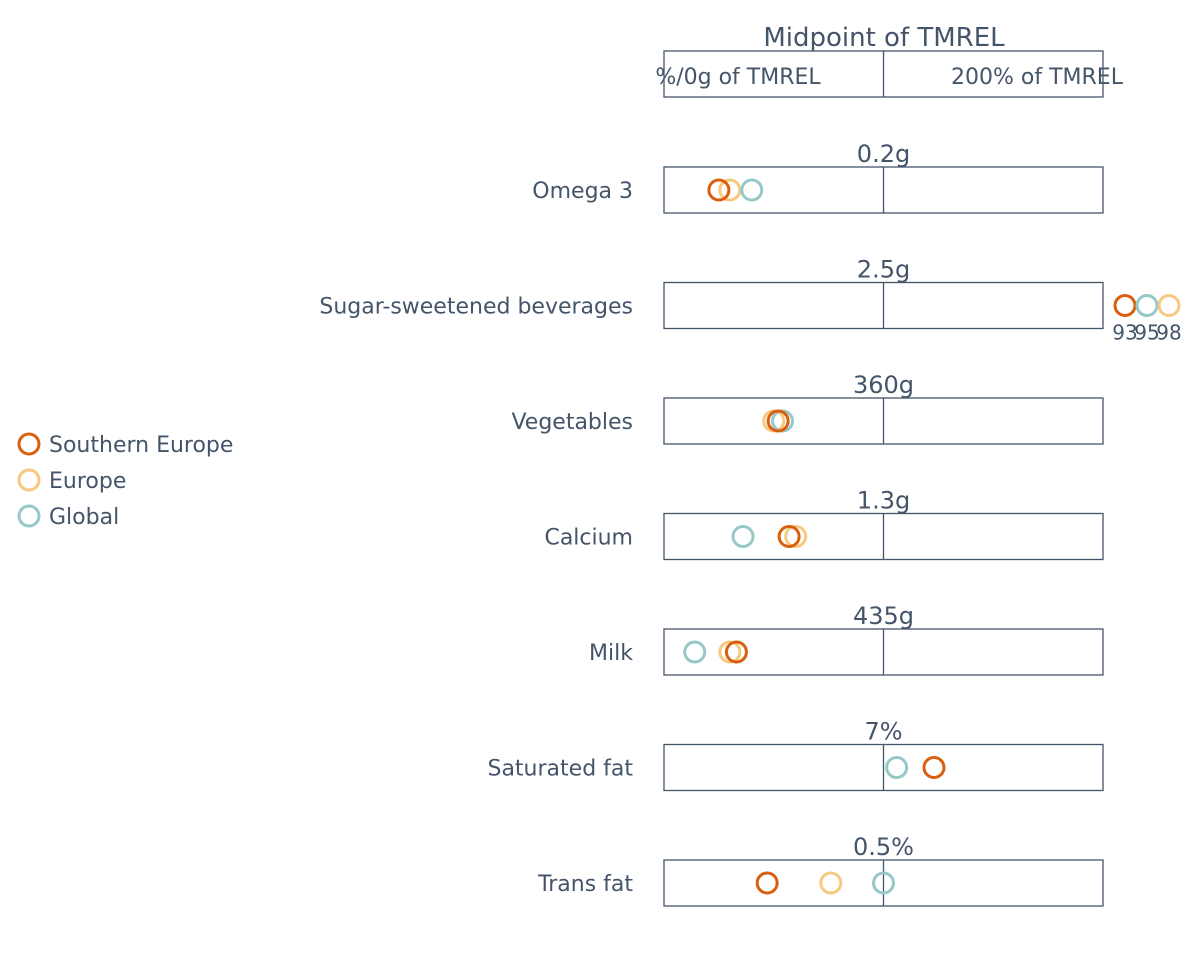 This screenshot has height=960, width=1200. I want to click on legend-label: Global, so click(84, 517).